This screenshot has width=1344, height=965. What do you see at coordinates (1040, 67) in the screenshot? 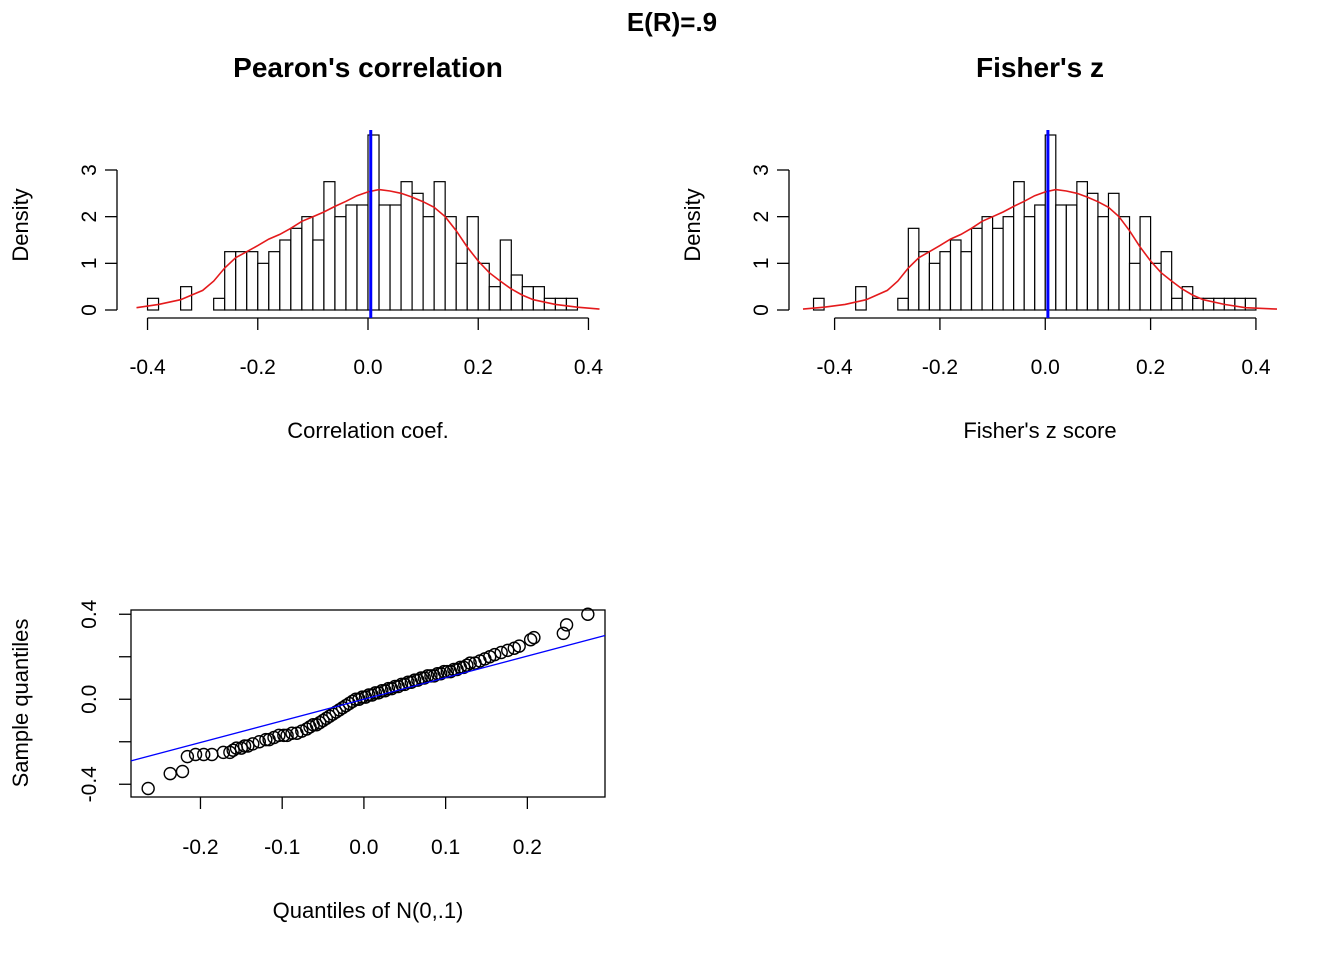
I see `fisher-histogram-title: Fisher's z` at bounding box center [1040, 67].